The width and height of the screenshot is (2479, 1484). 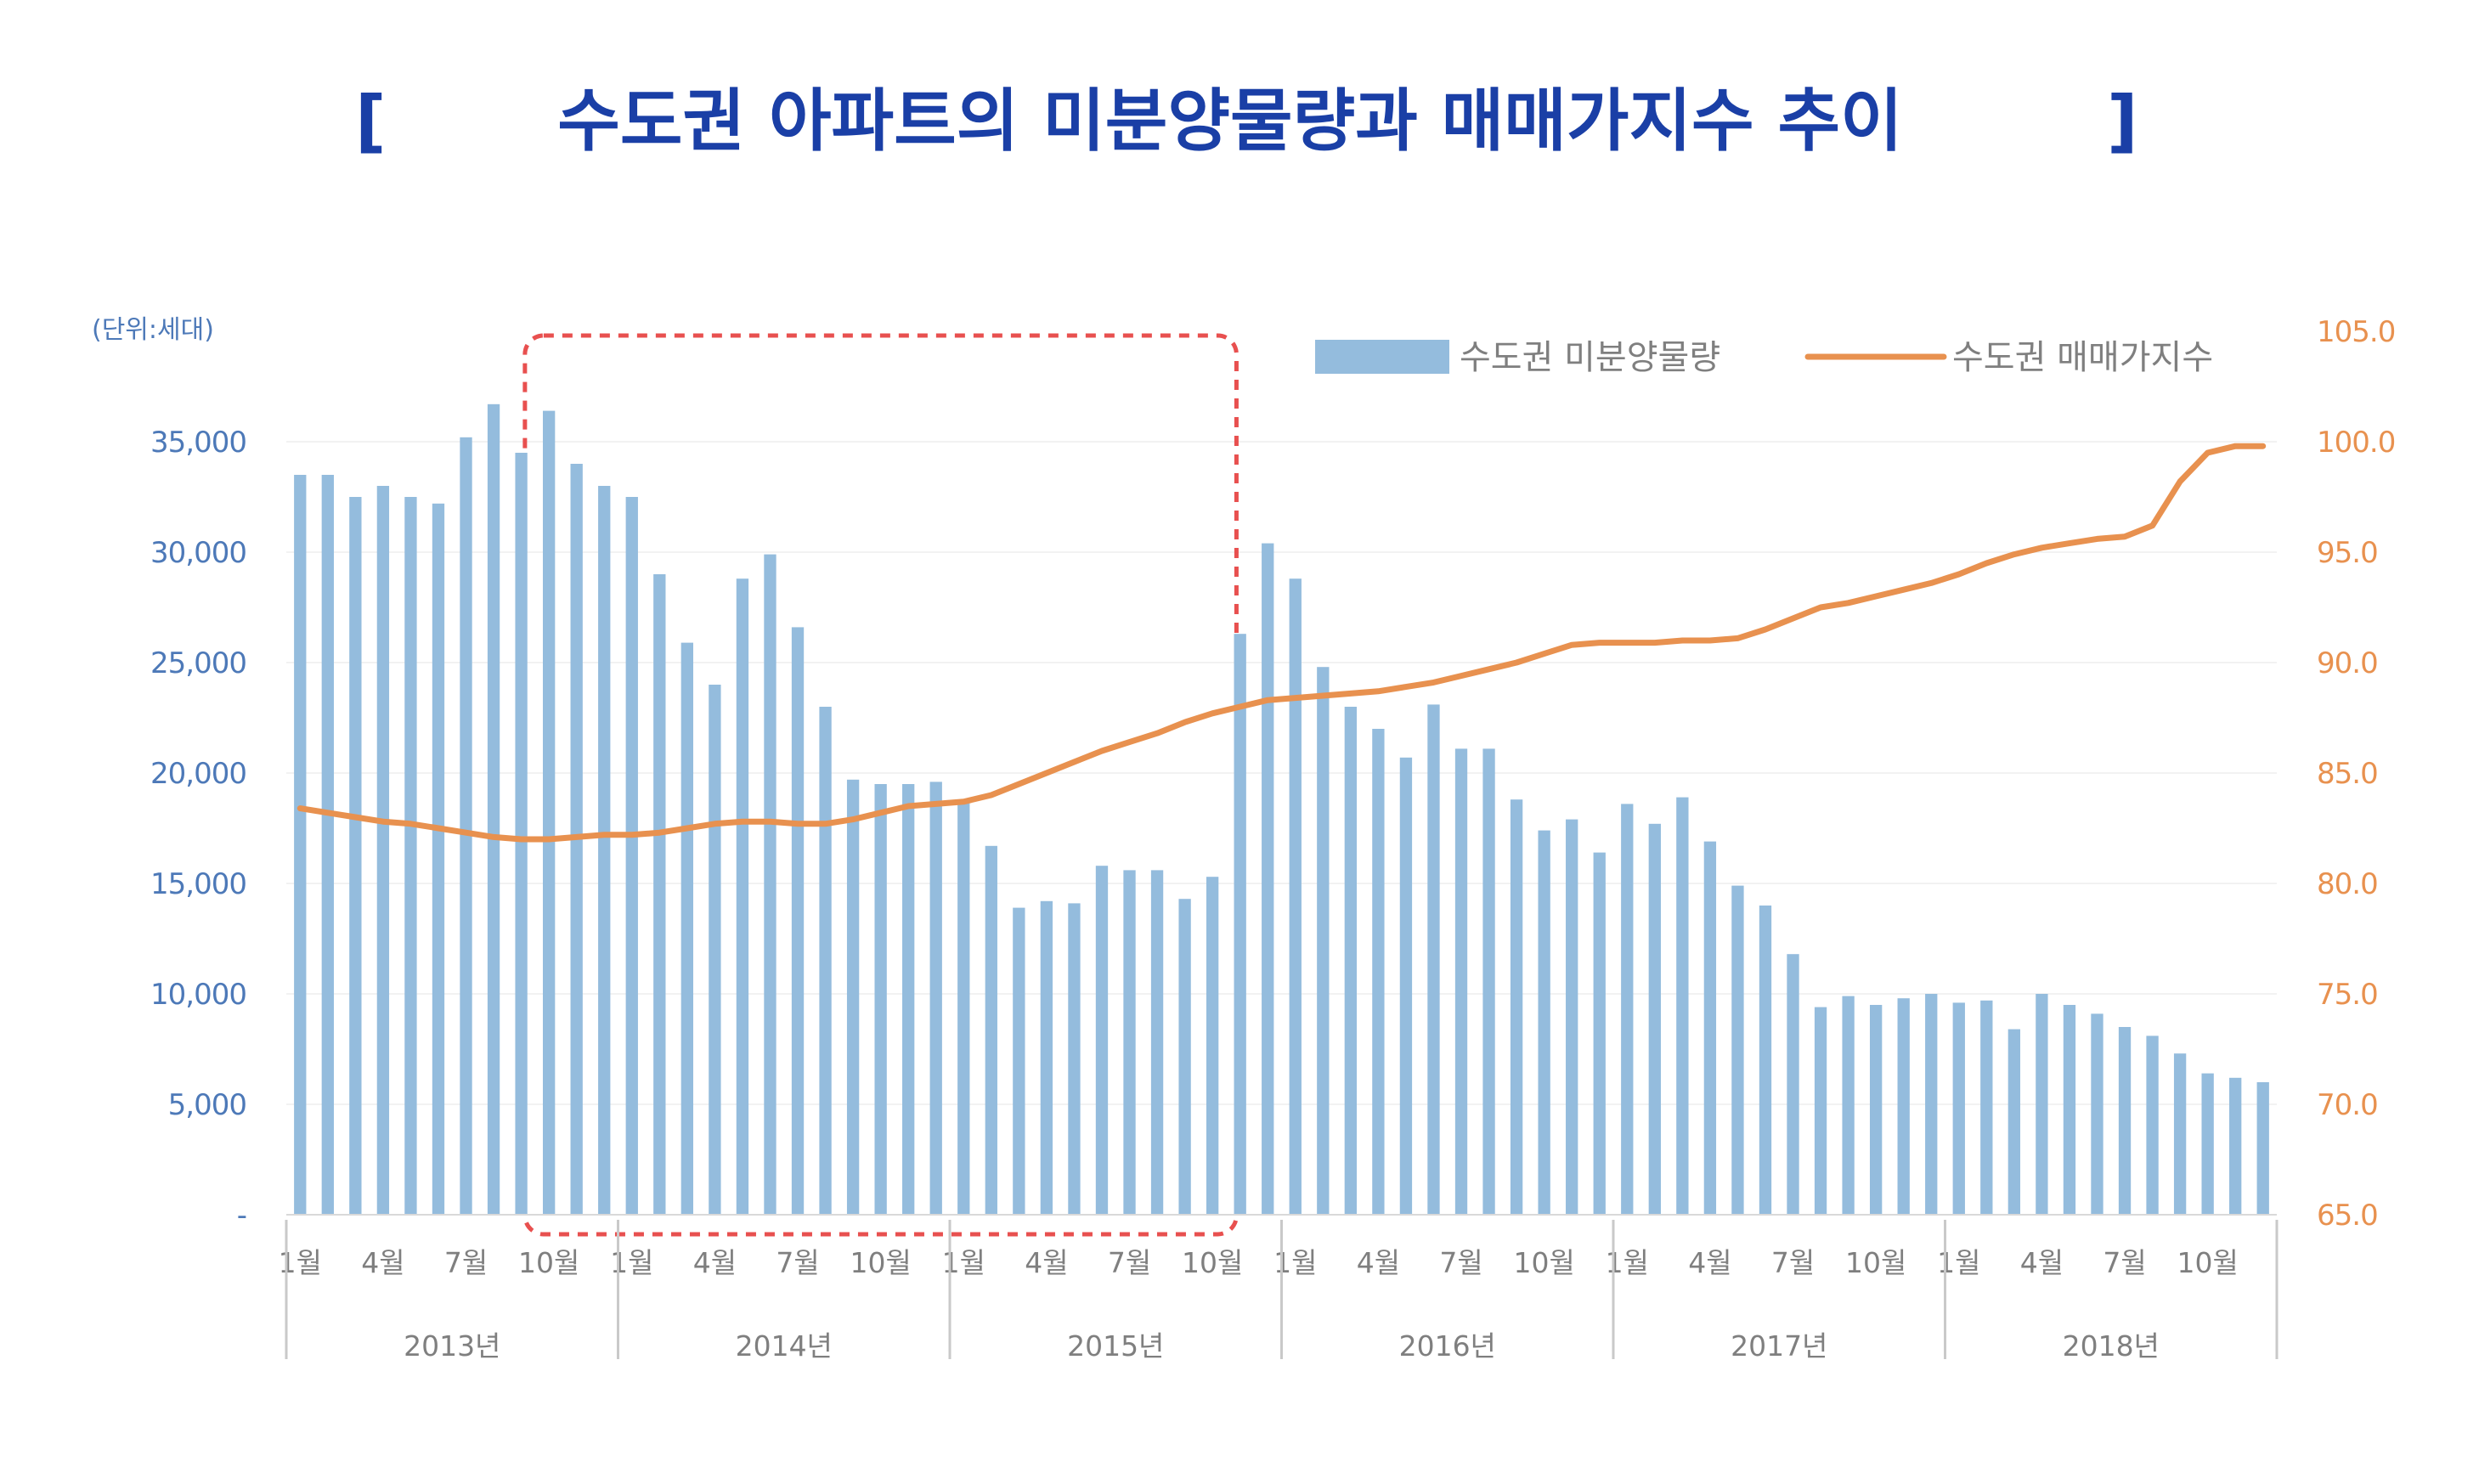 What do you see at coordinates (2356, 332) in the screenshot?
I see `right-tick-label: 105.0` at bounding box center [2356, 332].